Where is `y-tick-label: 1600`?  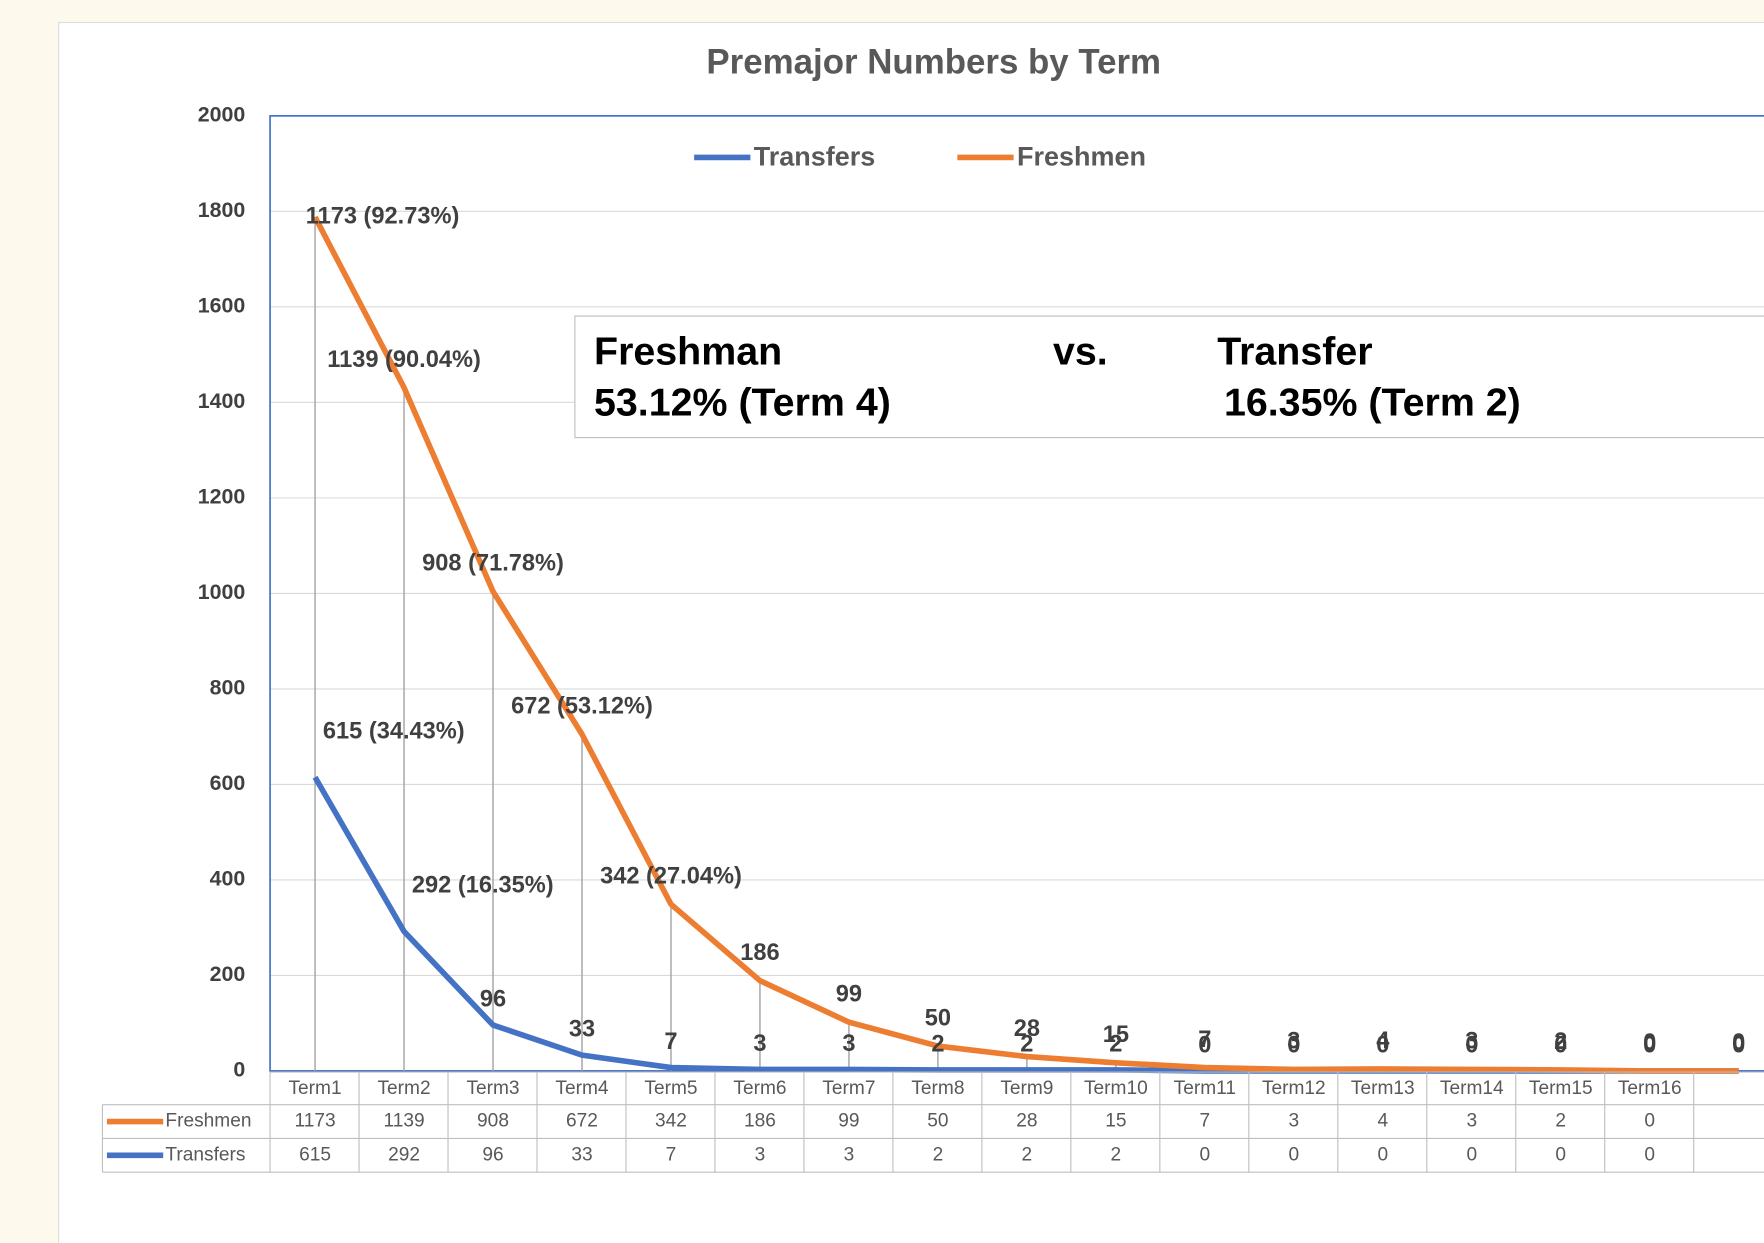 y-tick-label: 1600 is located at coordinates (222, 306).